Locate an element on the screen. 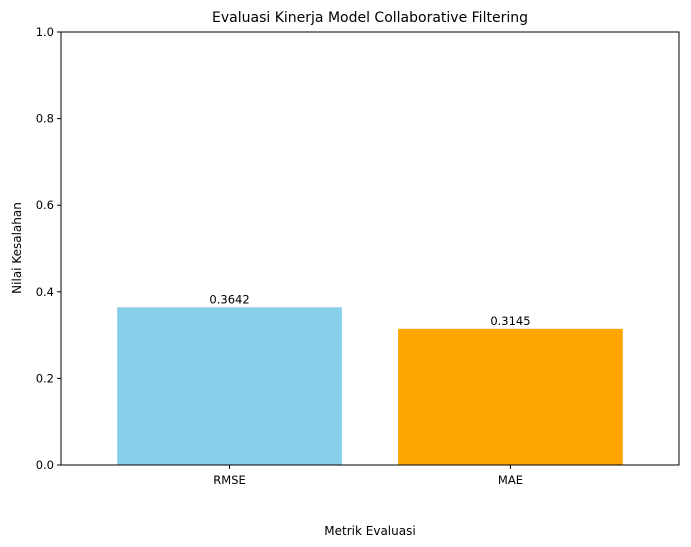 Image resolution: width=691 pixels, height=547 pixels. x-axis-ticks: RMSE MAE is located at coordinates (368, 476).